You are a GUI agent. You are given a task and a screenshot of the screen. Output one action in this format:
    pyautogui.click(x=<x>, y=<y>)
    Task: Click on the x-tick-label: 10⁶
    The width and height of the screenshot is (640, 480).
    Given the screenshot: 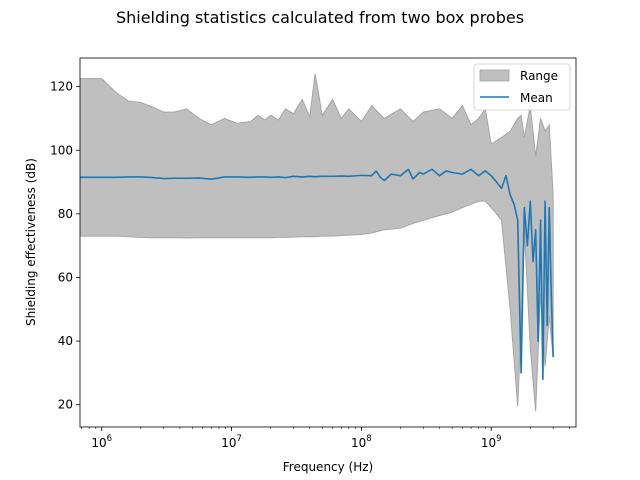 What is the action you would take?
    pyautogui.click(x=101, y=442)
    